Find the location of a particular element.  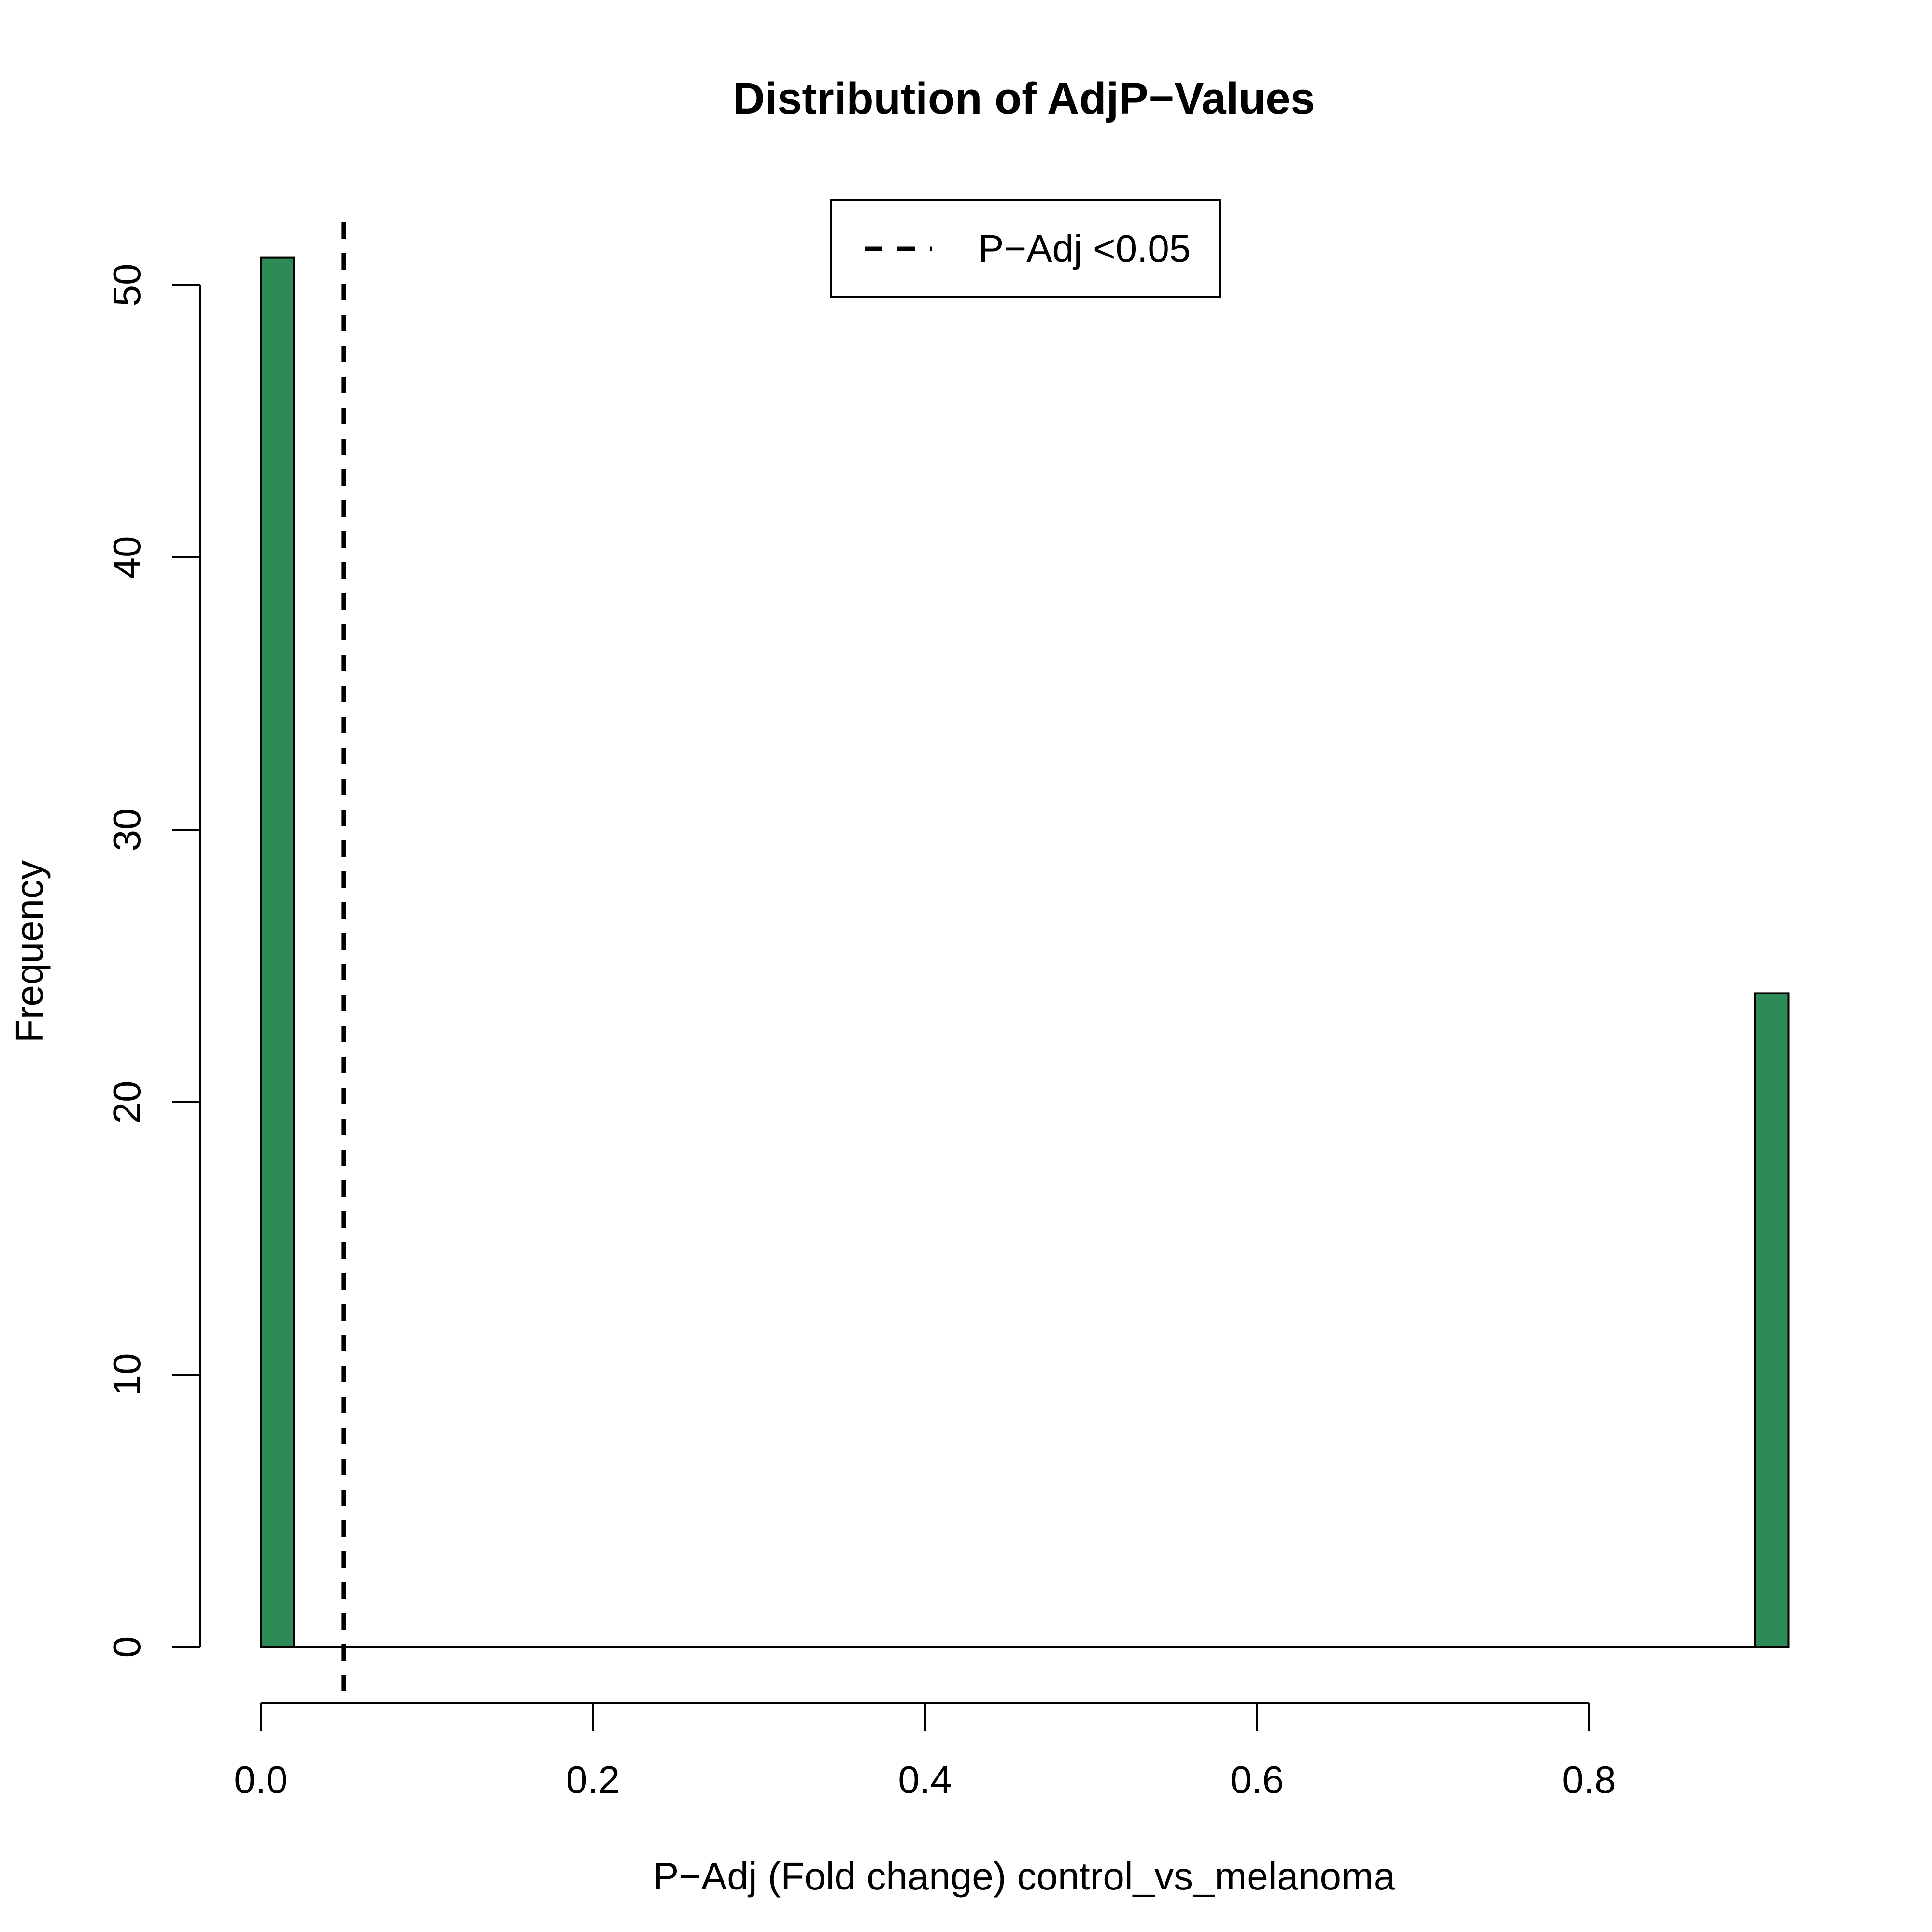

y-tick-label: 40 is located at coordinates (126, 557).